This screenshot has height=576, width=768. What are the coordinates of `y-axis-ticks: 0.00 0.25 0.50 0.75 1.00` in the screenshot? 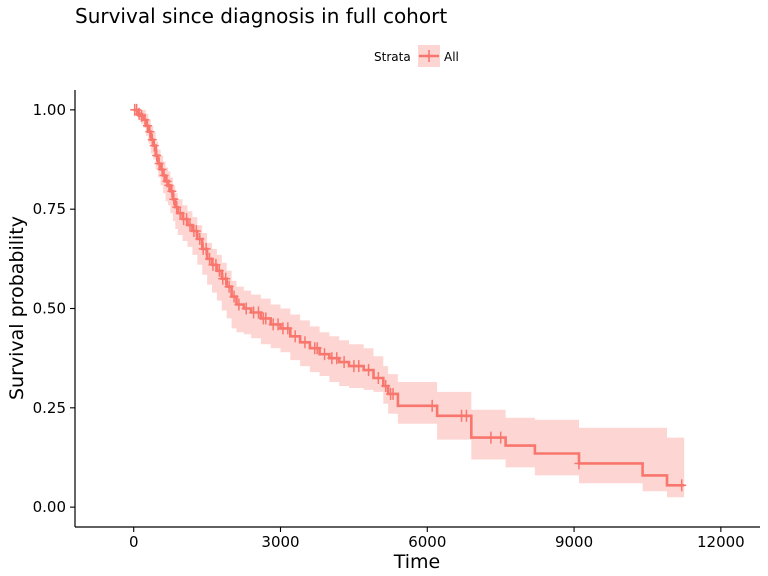 It's located at (54, 308).